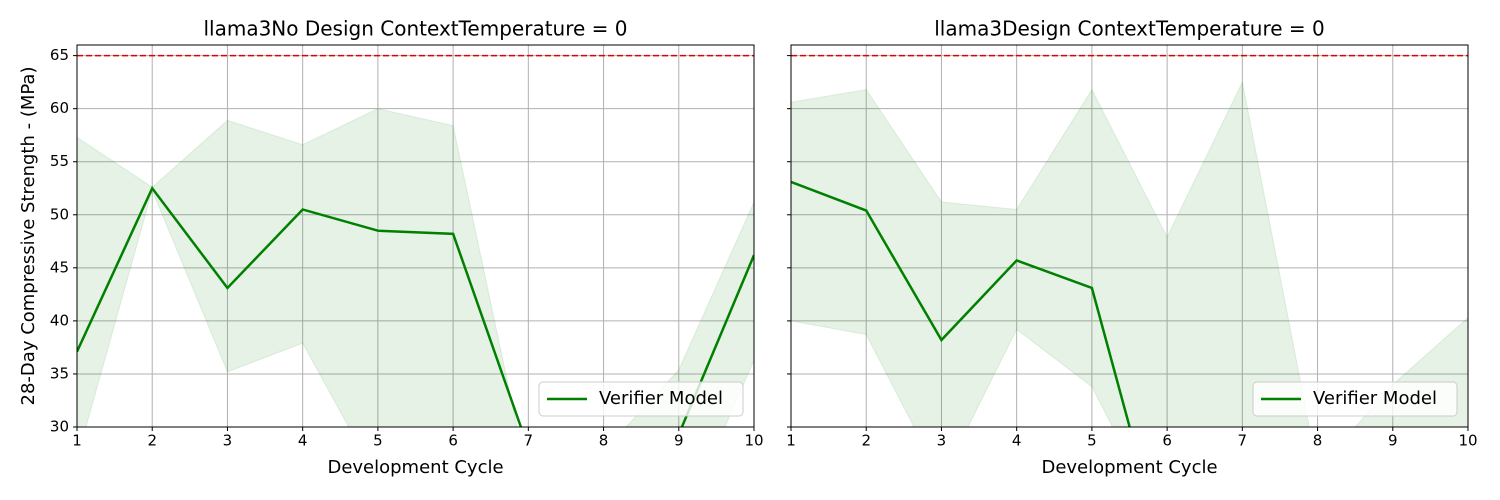  Describe the element at coordinates (28, 236) in the screenshot. I see `y-axis-label: 28-Day Compressive Strength - (MPa)` at that location.